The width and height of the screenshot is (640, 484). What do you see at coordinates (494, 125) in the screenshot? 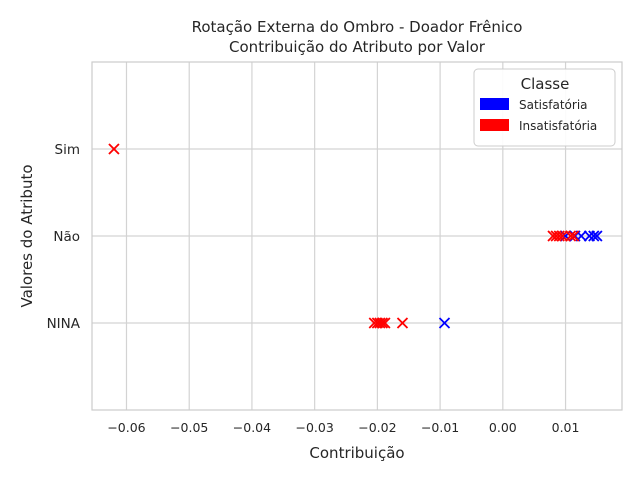
I see `legend-swatch-insatisfatoria` at bounding box center [494, 125].